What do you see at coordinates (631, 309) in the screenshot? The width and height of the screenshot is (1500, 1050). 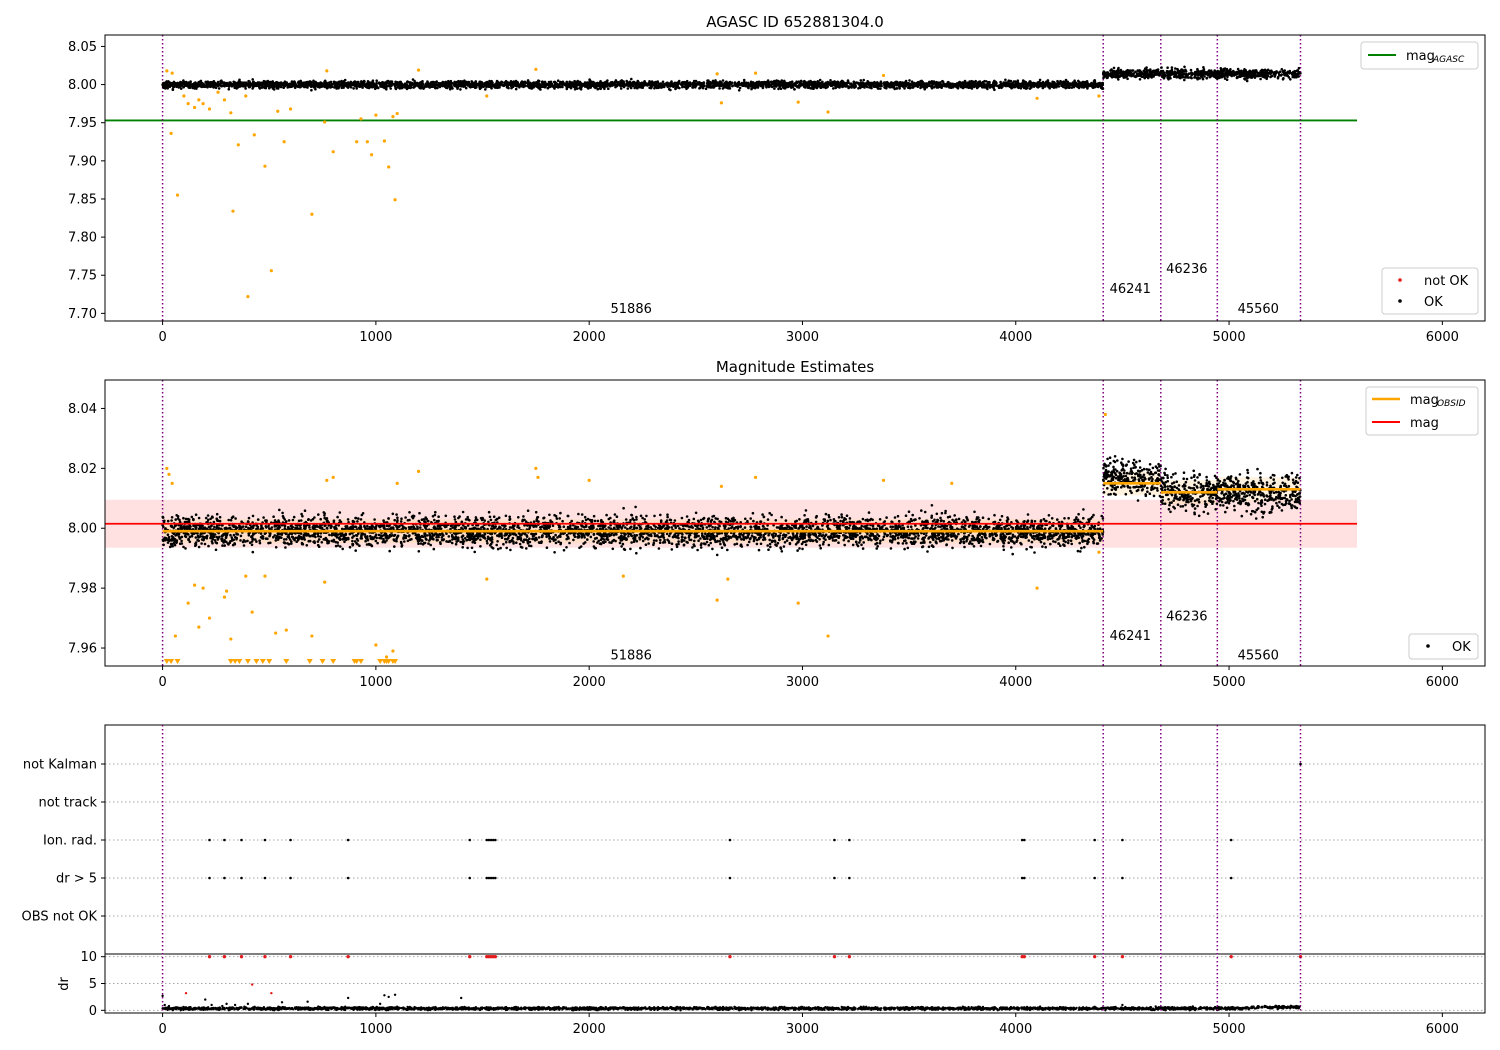 I see `obsid-label: 51886` at bounding box center [631, 309].